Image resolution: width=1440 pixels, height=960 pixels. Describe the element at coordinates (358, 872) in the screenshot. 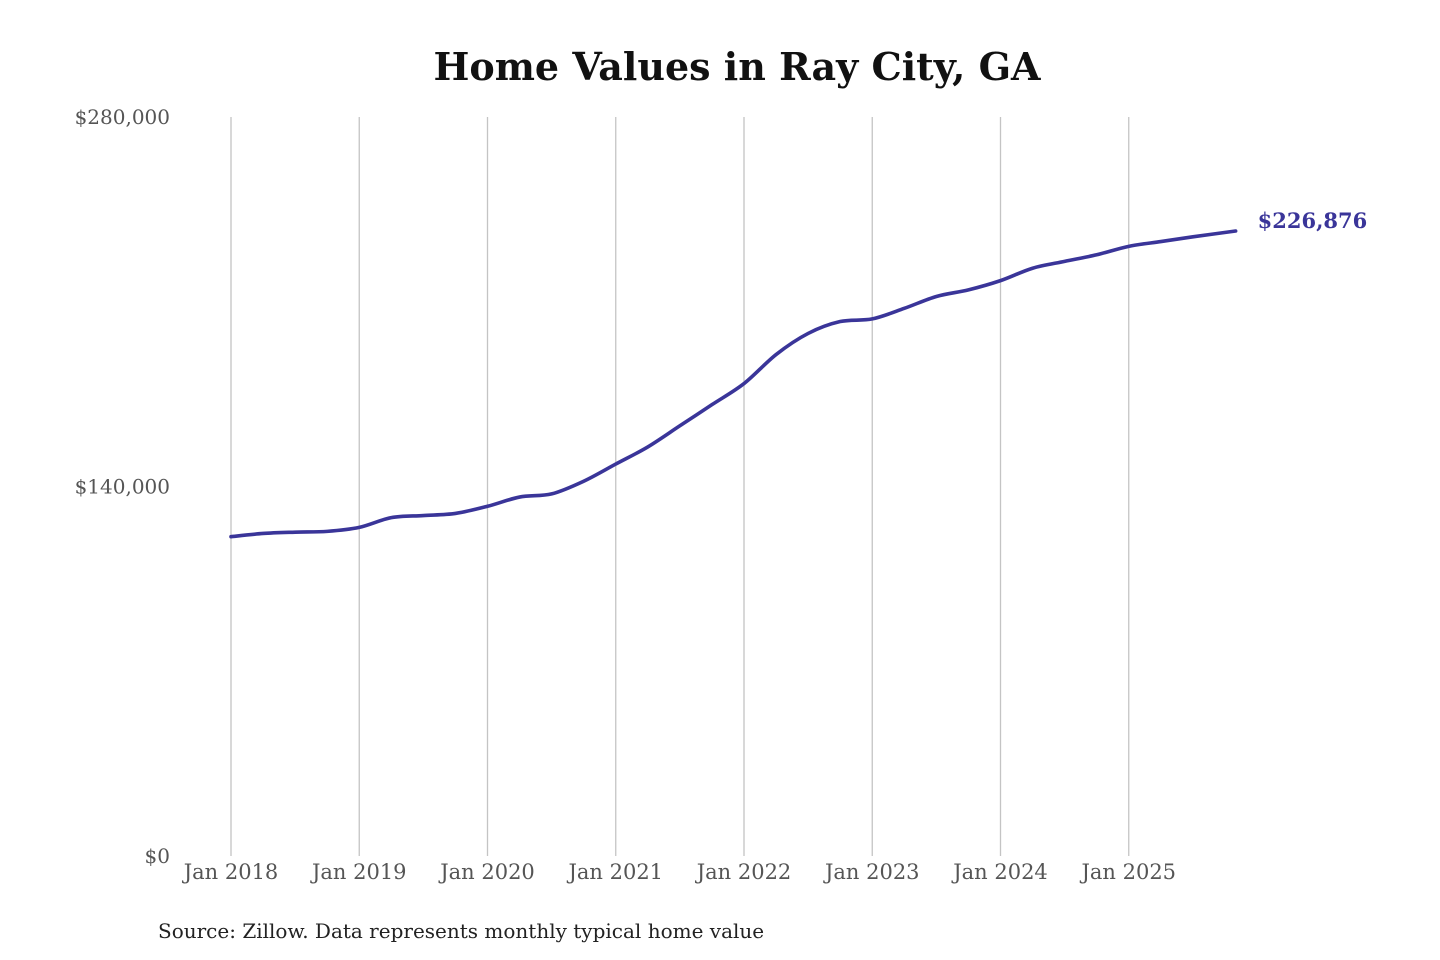

I see `x-tick-label-1: Jan 2019` at that location.